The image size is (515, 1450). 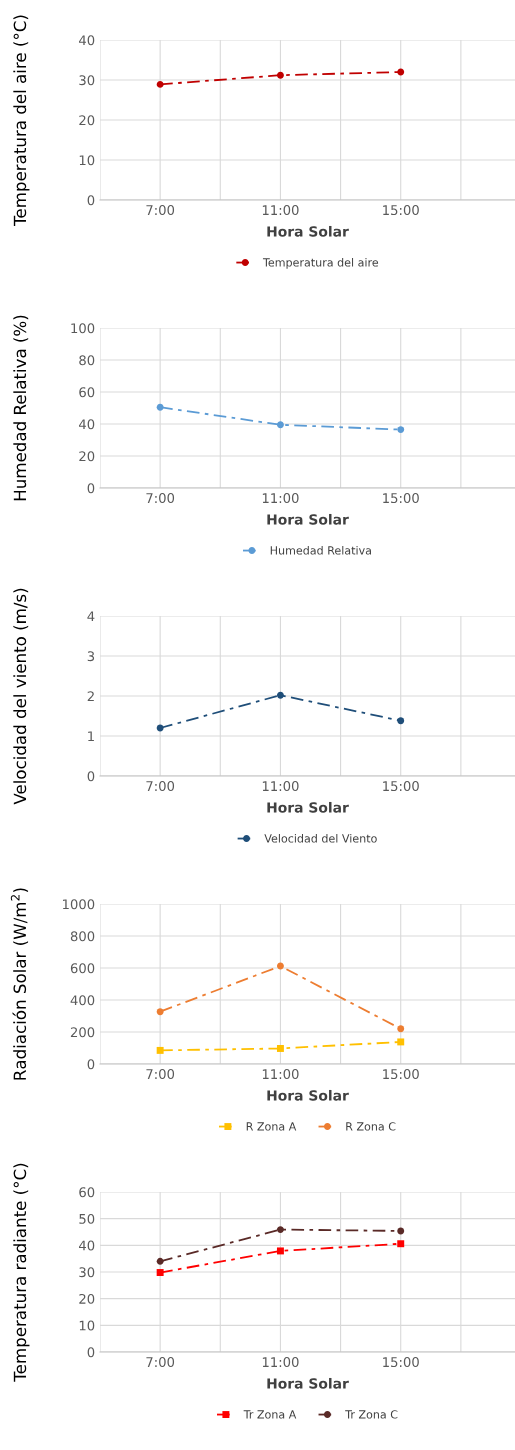 I want to click on y-axis-title: Radiación Solar (W/m$^{2}$), so click(x=19, y=984).